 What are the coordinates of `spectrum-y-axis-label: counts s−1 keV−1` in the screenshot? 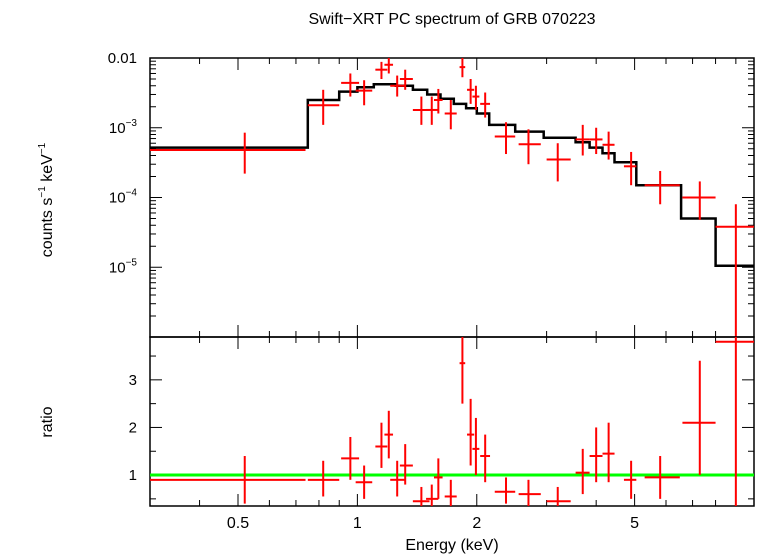 It's located at (46, 199).